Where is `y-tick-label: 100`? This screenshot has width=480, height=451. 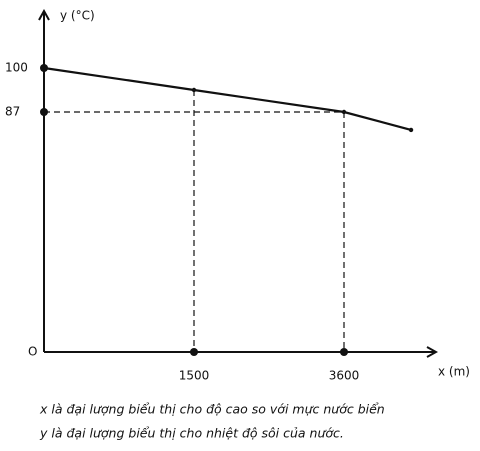 y-tick-label: 100 is located at coordinates (16, 68).